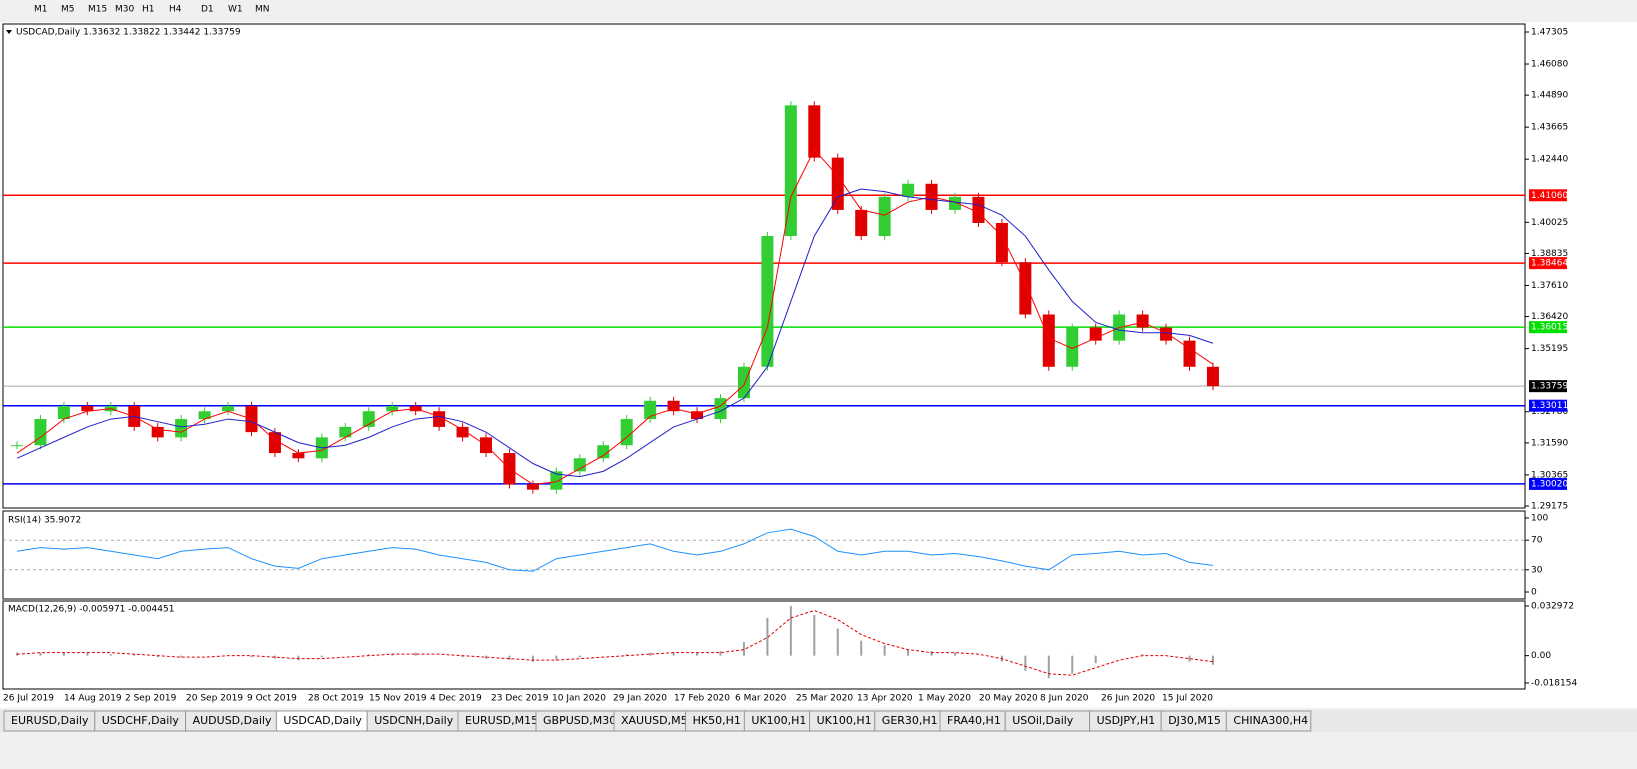 The width and height of the screenshot is (1637, 769). Describe the element at coordinates (1194, 720) in the screenshot. I see `tab-label: DJ30,M15` at that location.